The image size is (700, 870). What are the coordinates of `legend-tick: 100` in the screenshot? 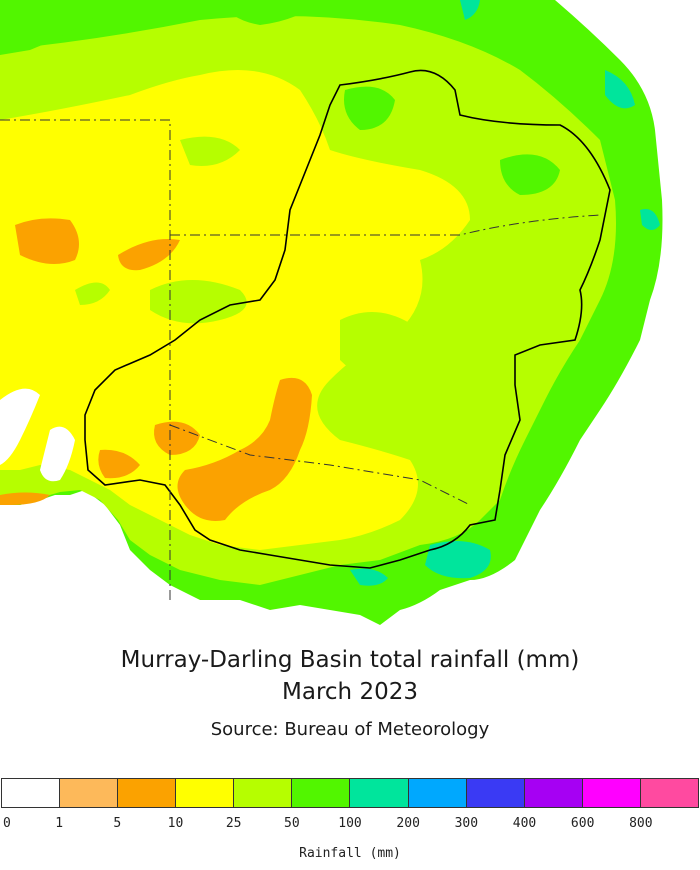 It's located at (350, 823).